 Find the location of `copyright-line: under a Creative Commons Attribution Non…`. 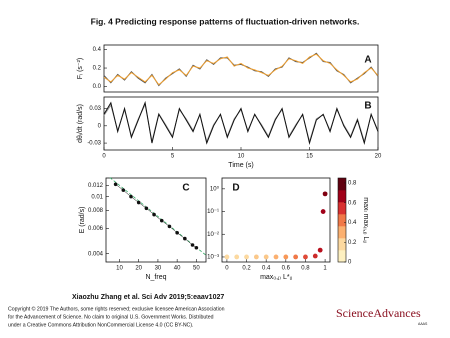

copyright-line: under a Creative Commons Attribution Non… is located at coordinates (100, 325).